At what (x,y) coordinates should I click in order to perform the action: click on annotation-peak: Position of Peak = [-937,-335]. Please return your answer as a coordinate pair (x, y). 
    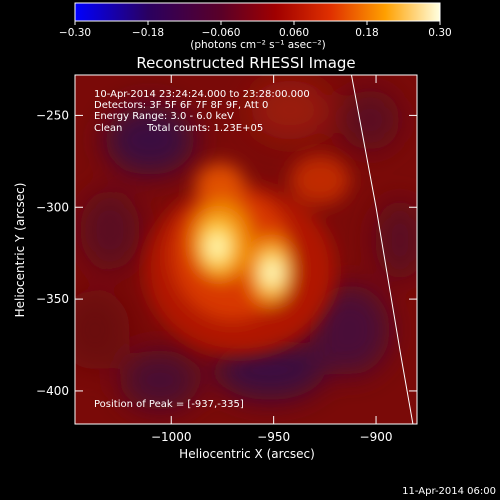
    Looking at the image, I should click on (169, 404).